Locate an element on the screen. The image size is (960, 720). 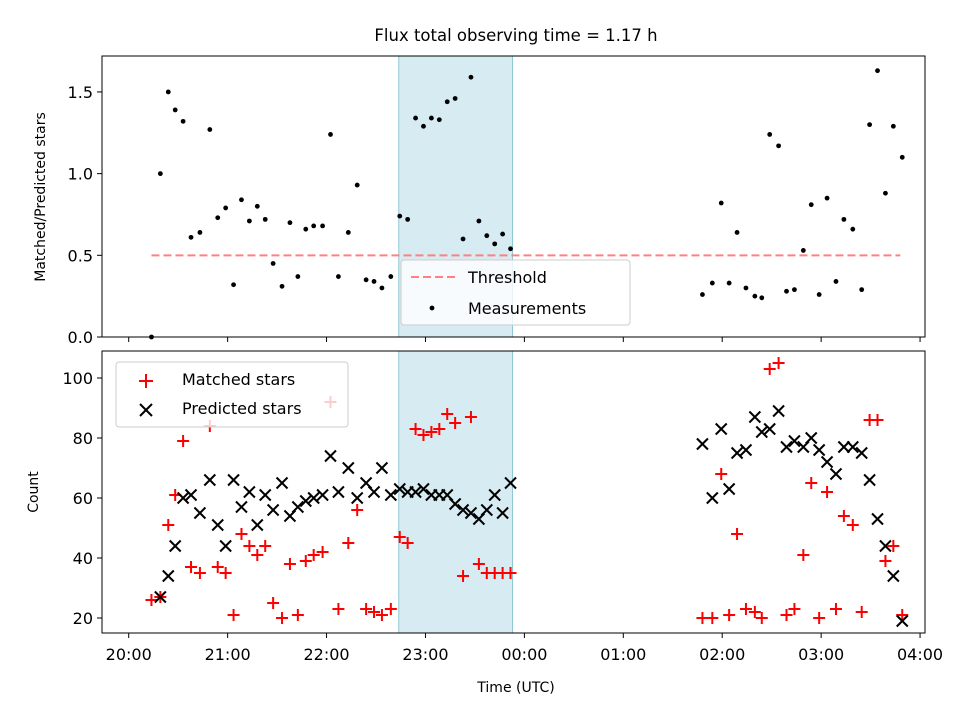
x-tick-label: 01:00 is located at coordinates (623, 654).